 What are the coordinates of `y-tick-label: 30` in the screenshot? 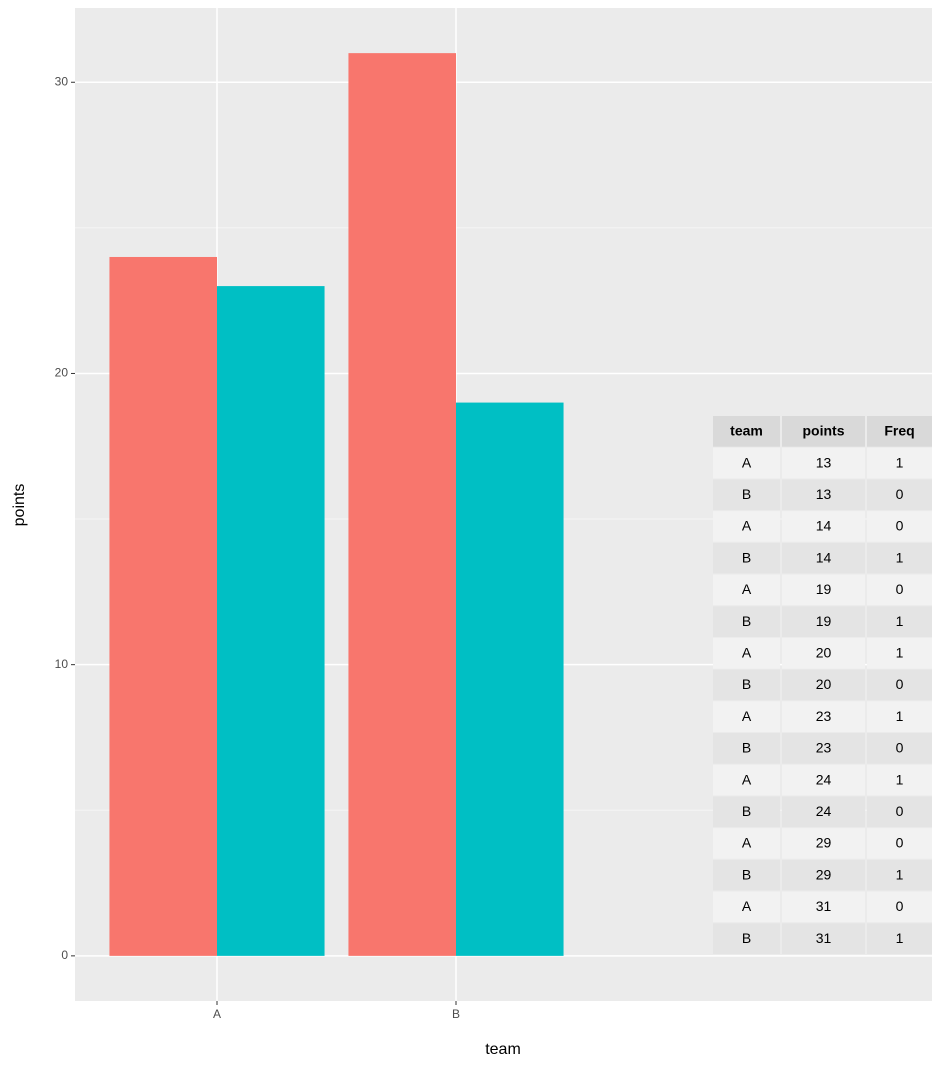 It's located at (62, 81).